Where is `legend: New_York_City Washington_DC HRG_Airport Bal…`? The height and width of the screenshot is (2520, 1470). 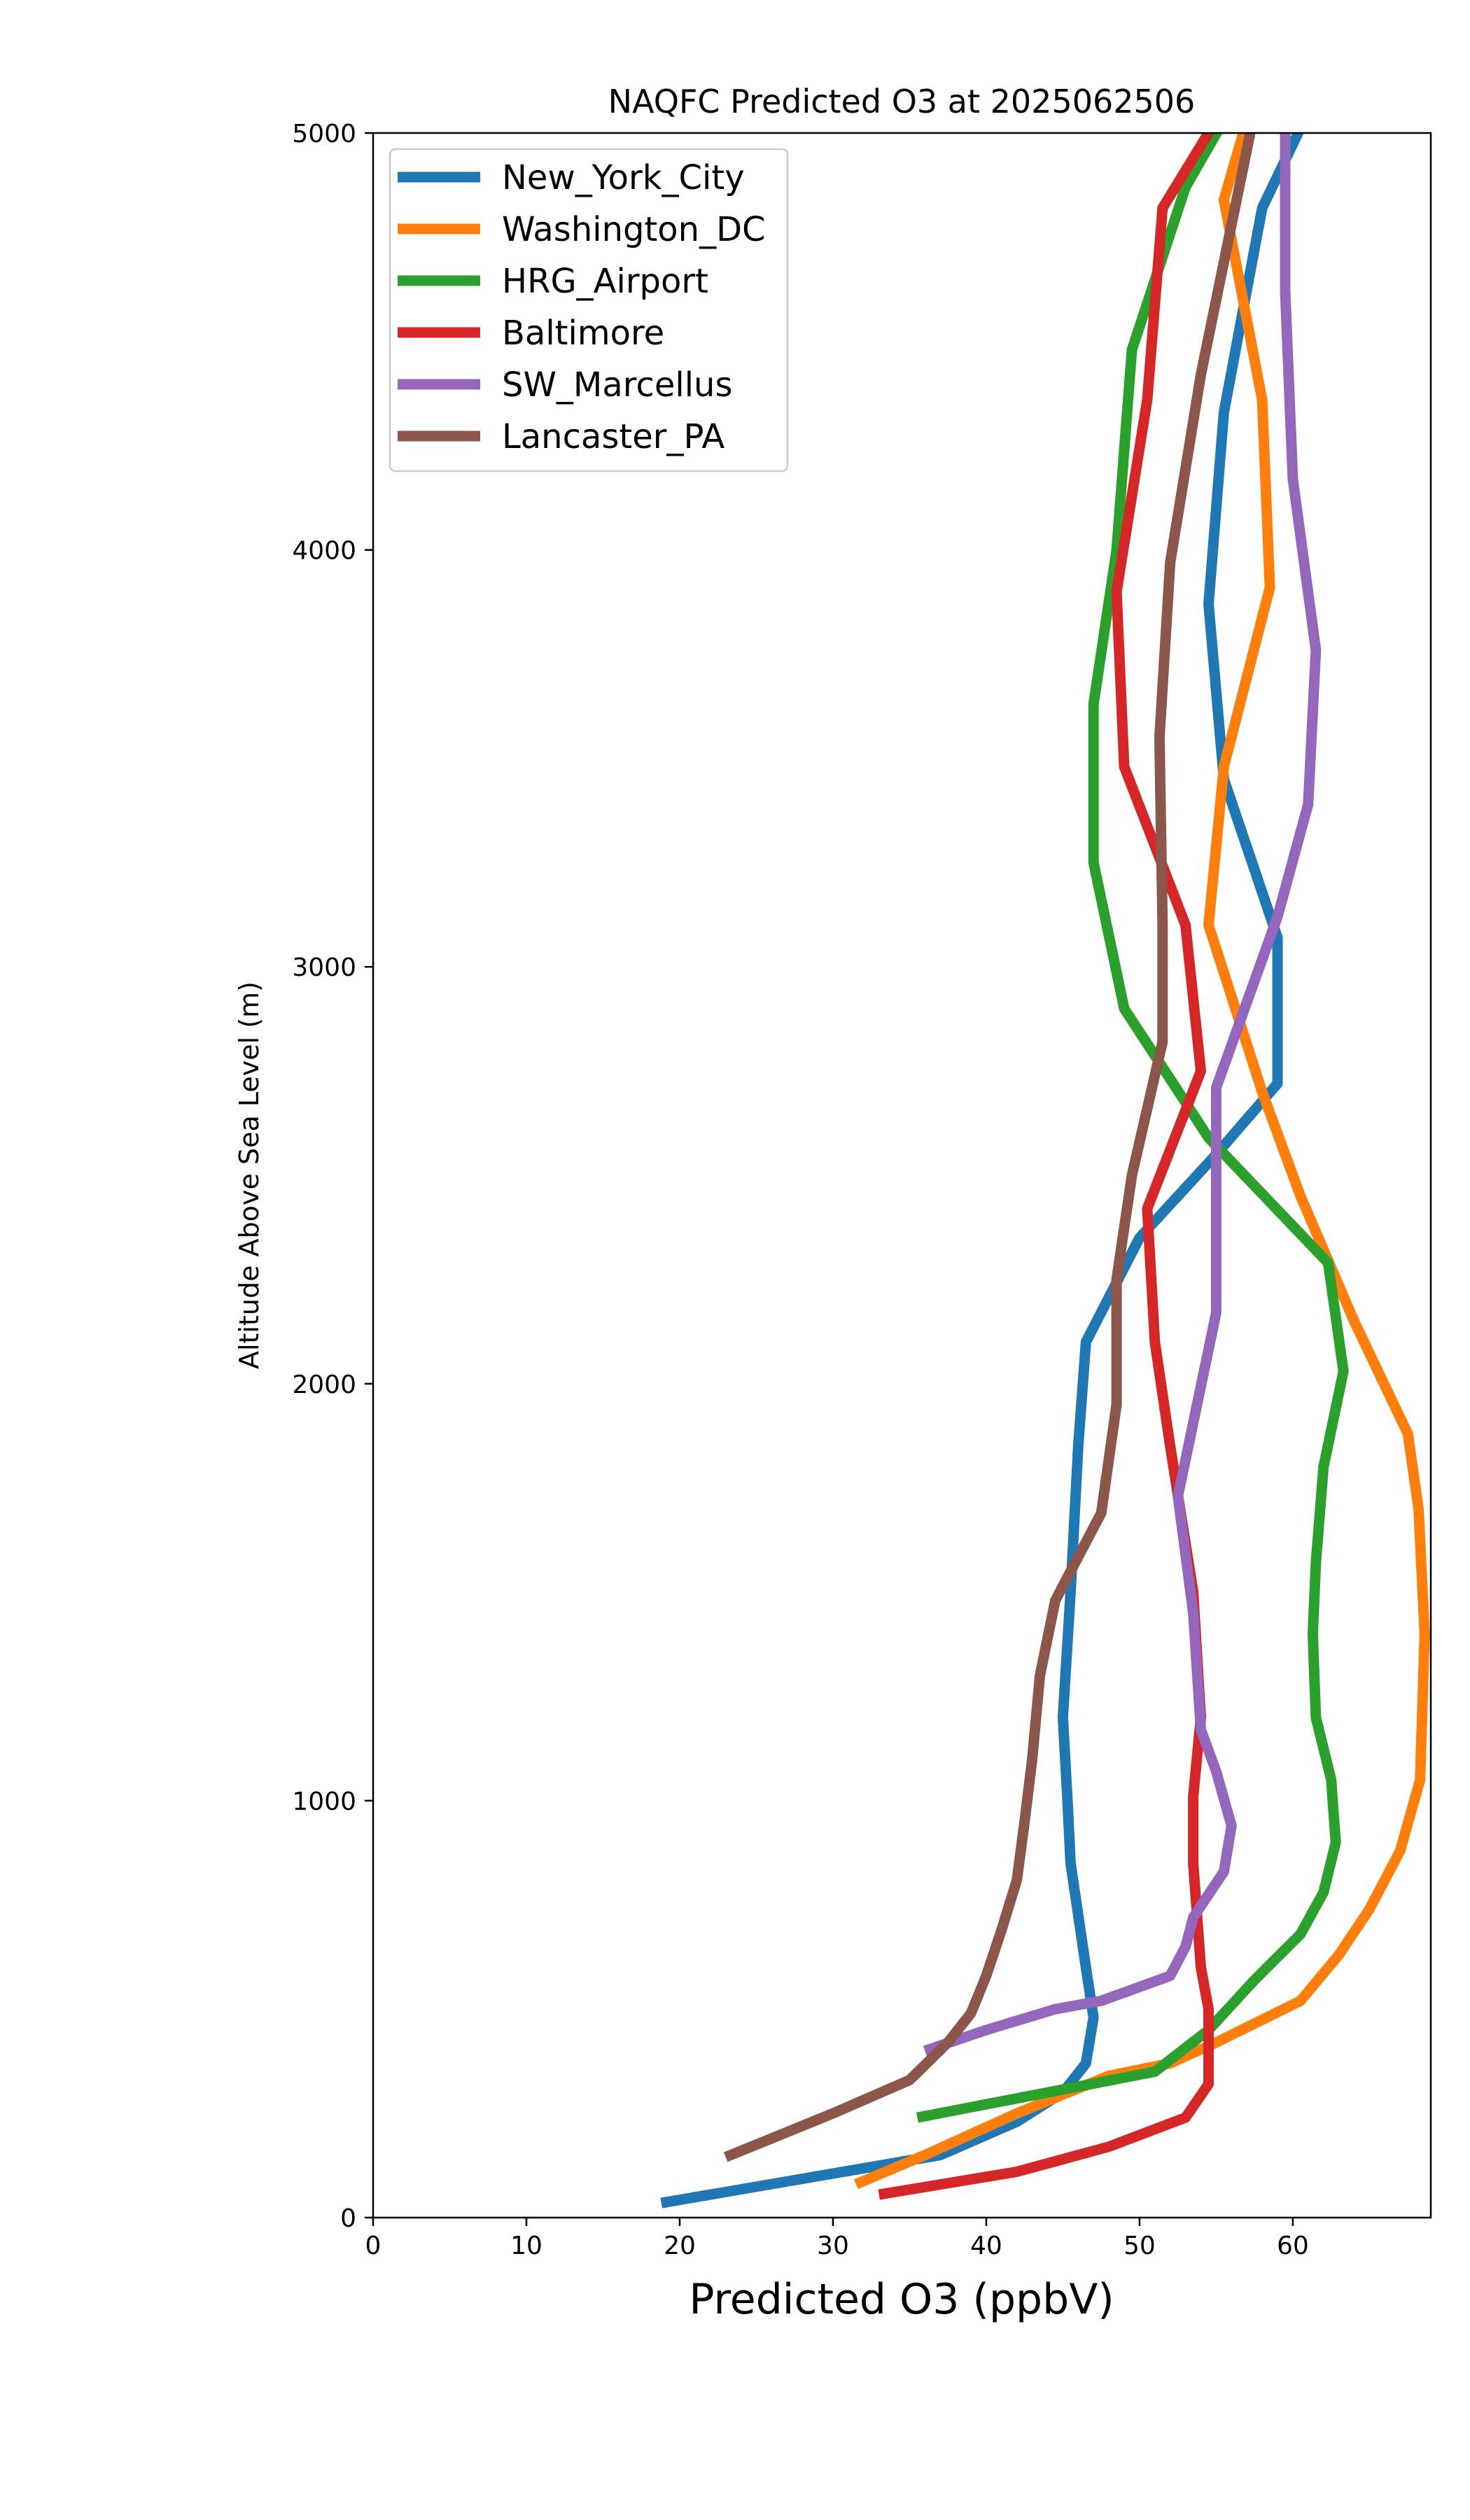
legend: New_York_City Washington_DC HRG_Airport Bal… is located at coordinates (588, 310).